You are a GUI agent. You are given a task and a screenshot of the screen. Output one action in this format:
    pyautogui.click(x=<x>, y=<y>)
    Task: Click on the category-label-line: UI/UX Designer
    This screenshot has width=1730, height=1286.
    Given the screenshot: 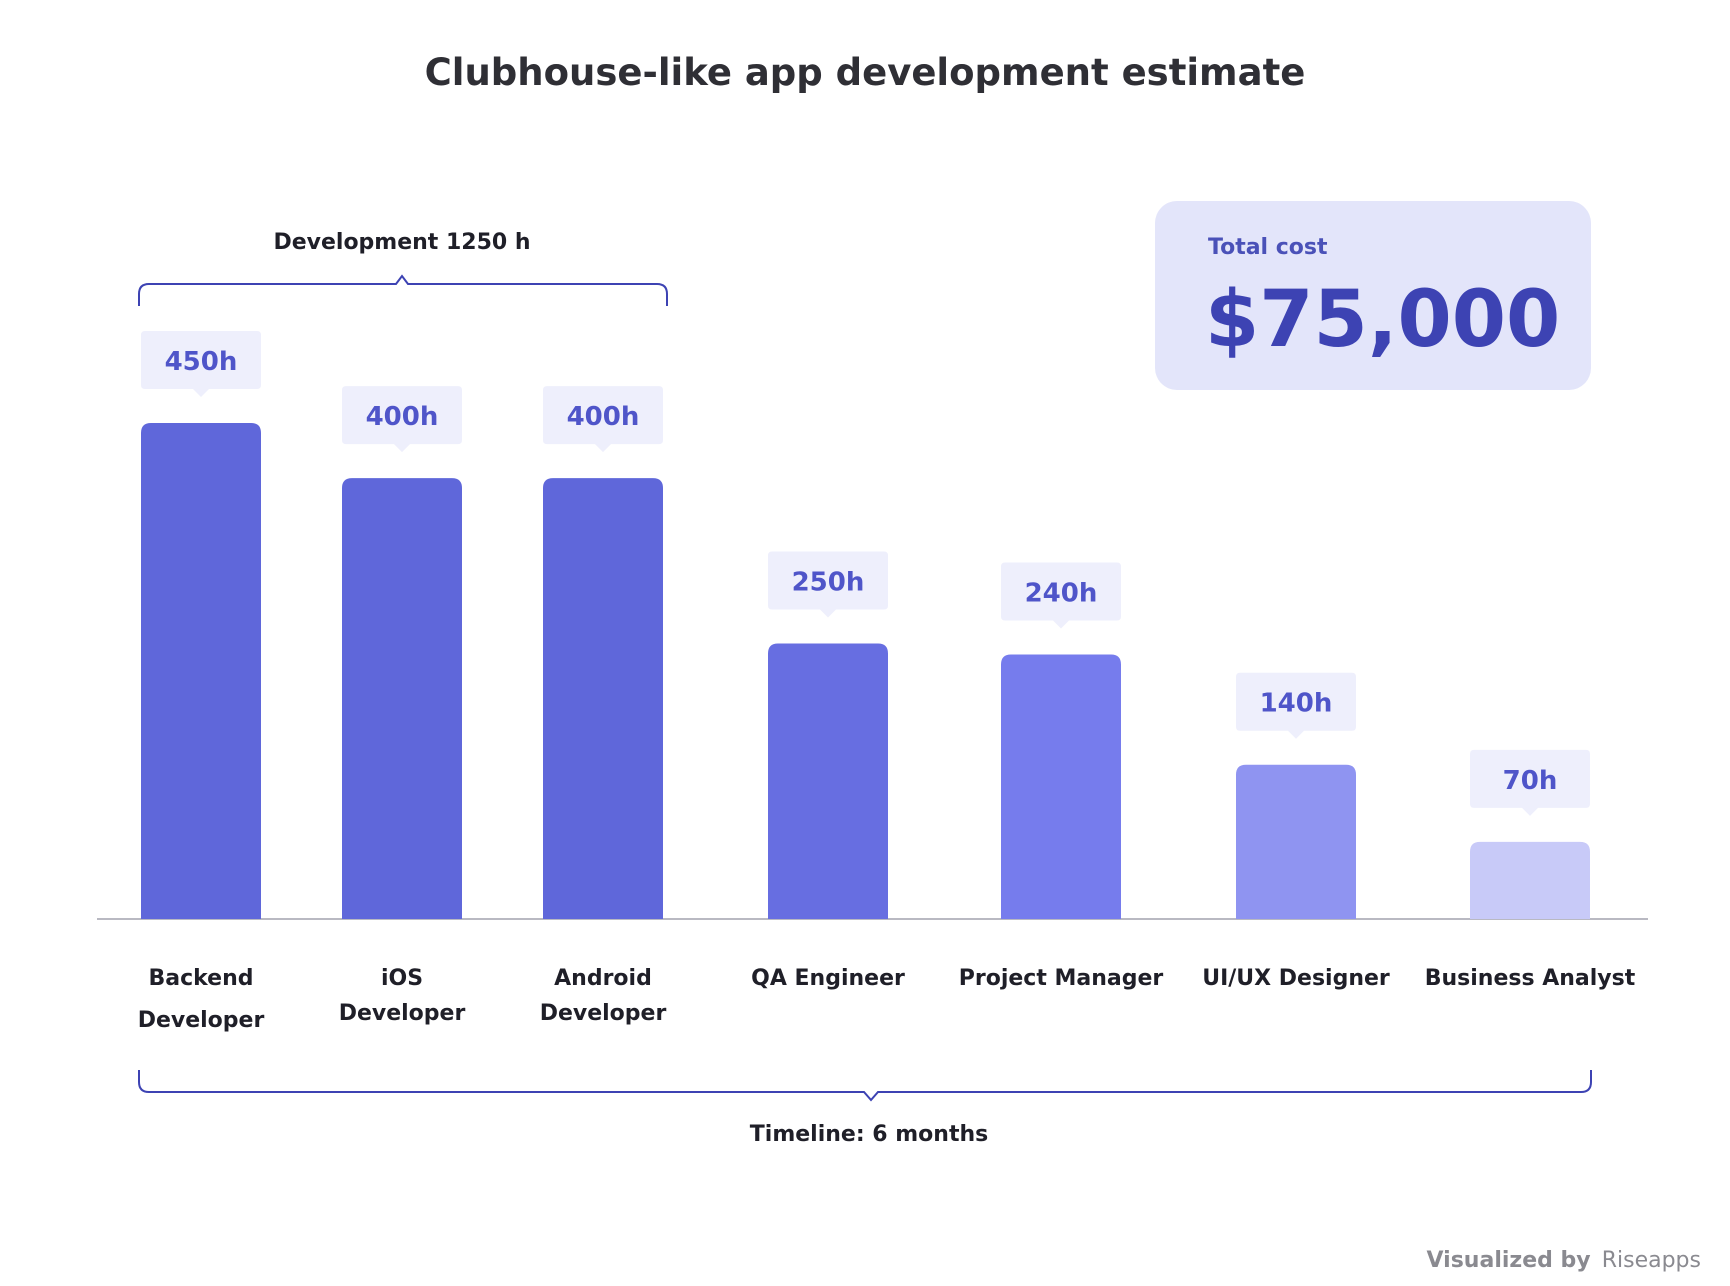 What is the action you would take?
    pyautogui.click(x=1296, y=978)
    